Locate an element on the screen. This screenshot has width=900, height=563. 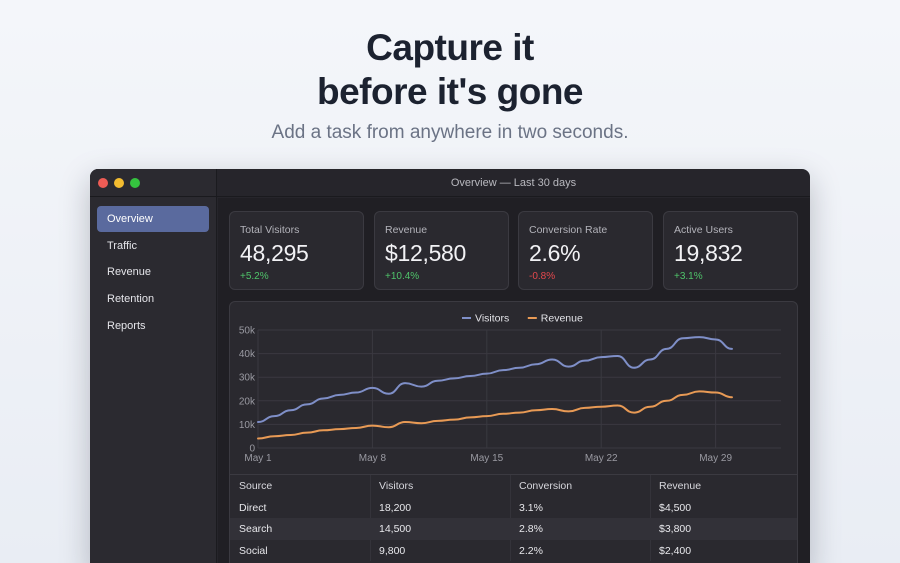
y-tick-label: 50k is located at coordinates (247, 331).